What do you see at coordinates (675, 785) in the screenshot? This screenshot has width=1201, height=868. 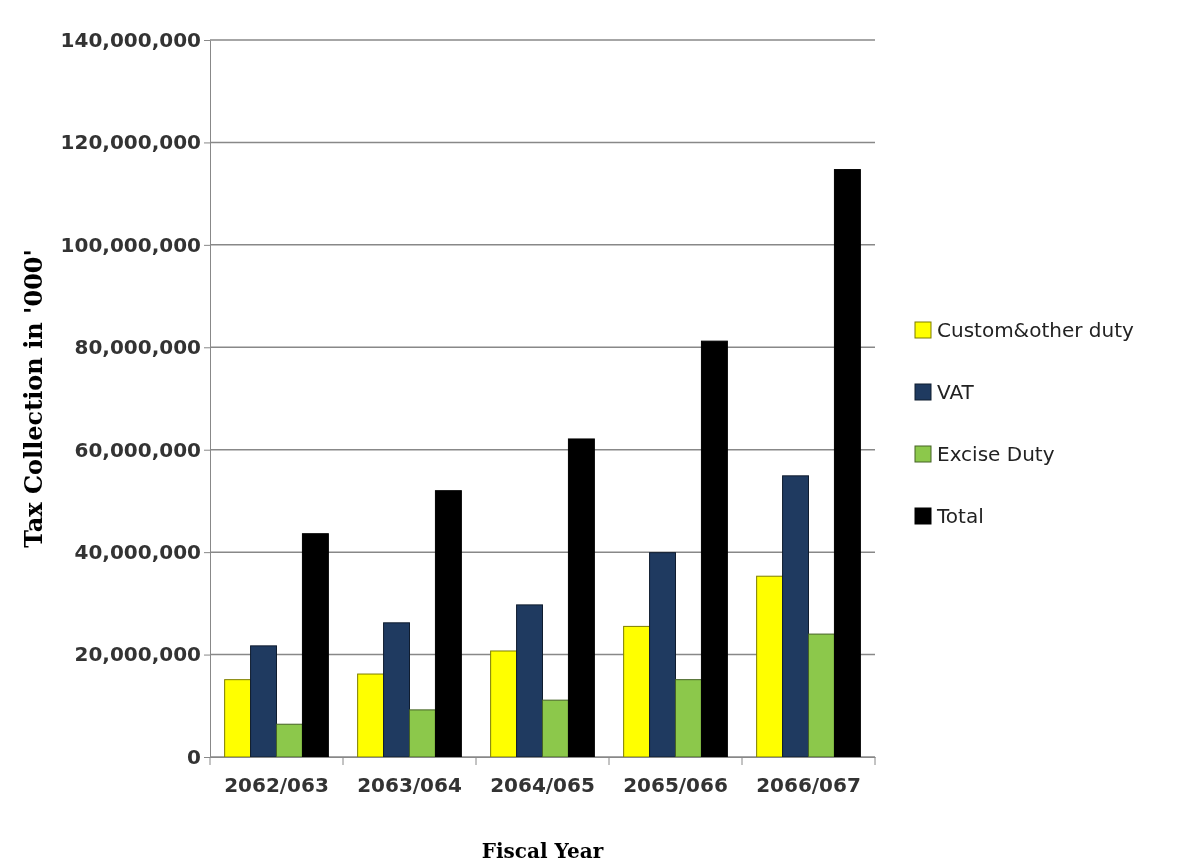 I see `x-tick-label: 2065/066` at bounding box center [675, 785].